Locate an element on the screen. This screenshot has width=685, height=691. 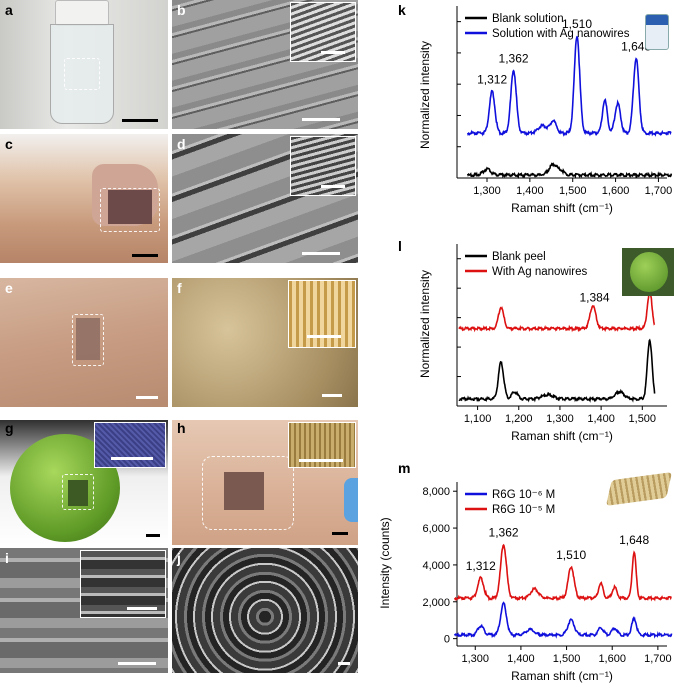
photo-g-apple: g is located at coordinates (84, 482).